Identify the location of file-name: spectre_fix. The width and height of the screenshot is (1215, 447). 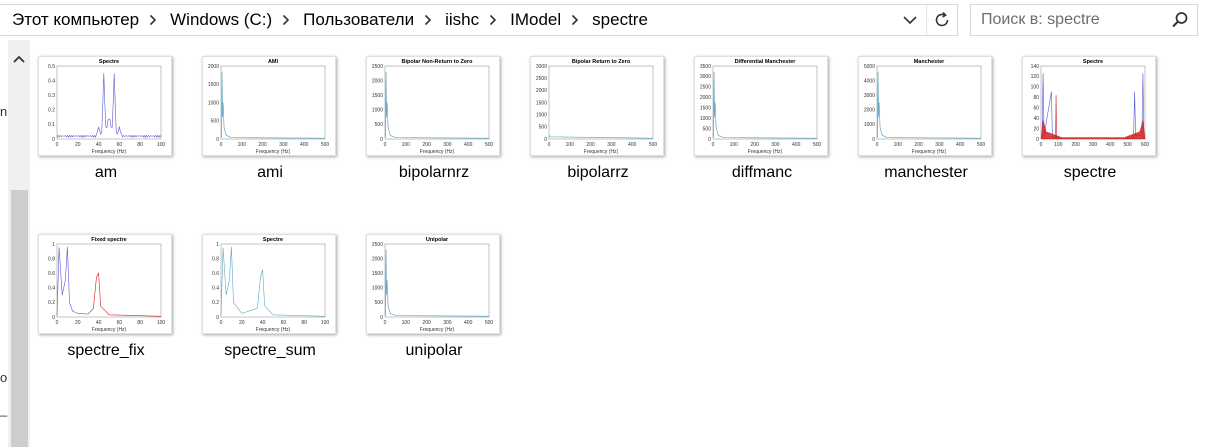
(106, 350).